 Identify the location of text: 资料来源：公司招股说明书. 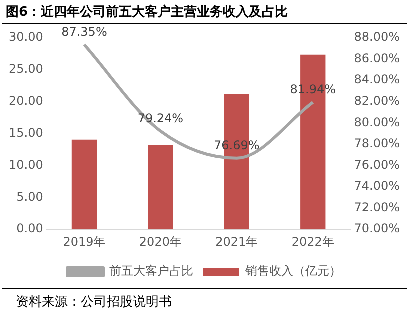
(204, 299).